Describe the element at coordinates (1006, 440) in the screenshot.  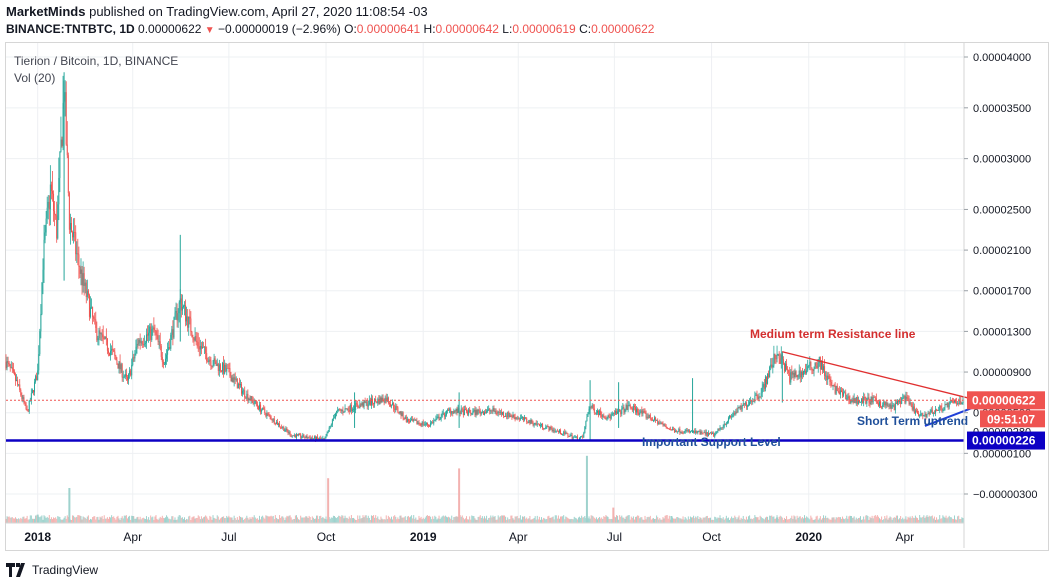
I see `support-price-tag` at that location.